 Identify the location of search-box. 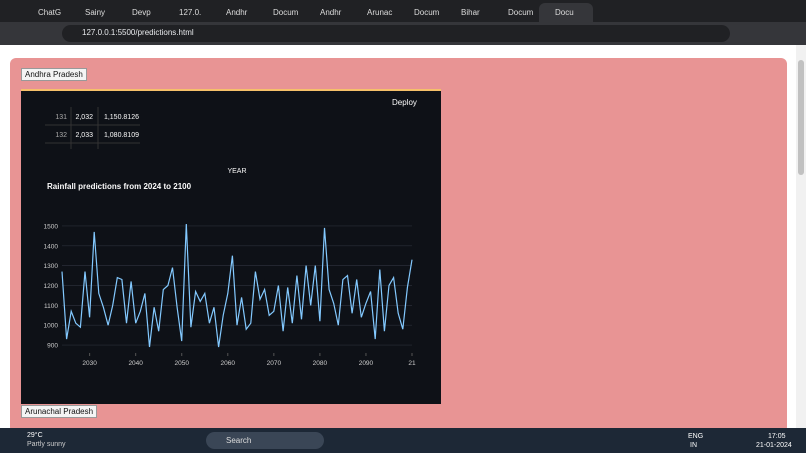
(265, 440).